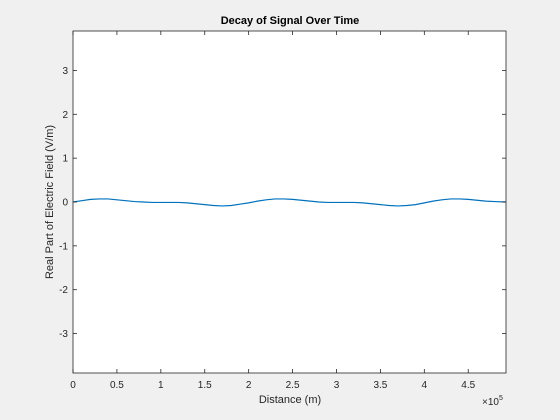  Describe the element at coordinates (290, 21) in the screenshot. I see `chart-title: Decay of Signal Over Time` at that location.